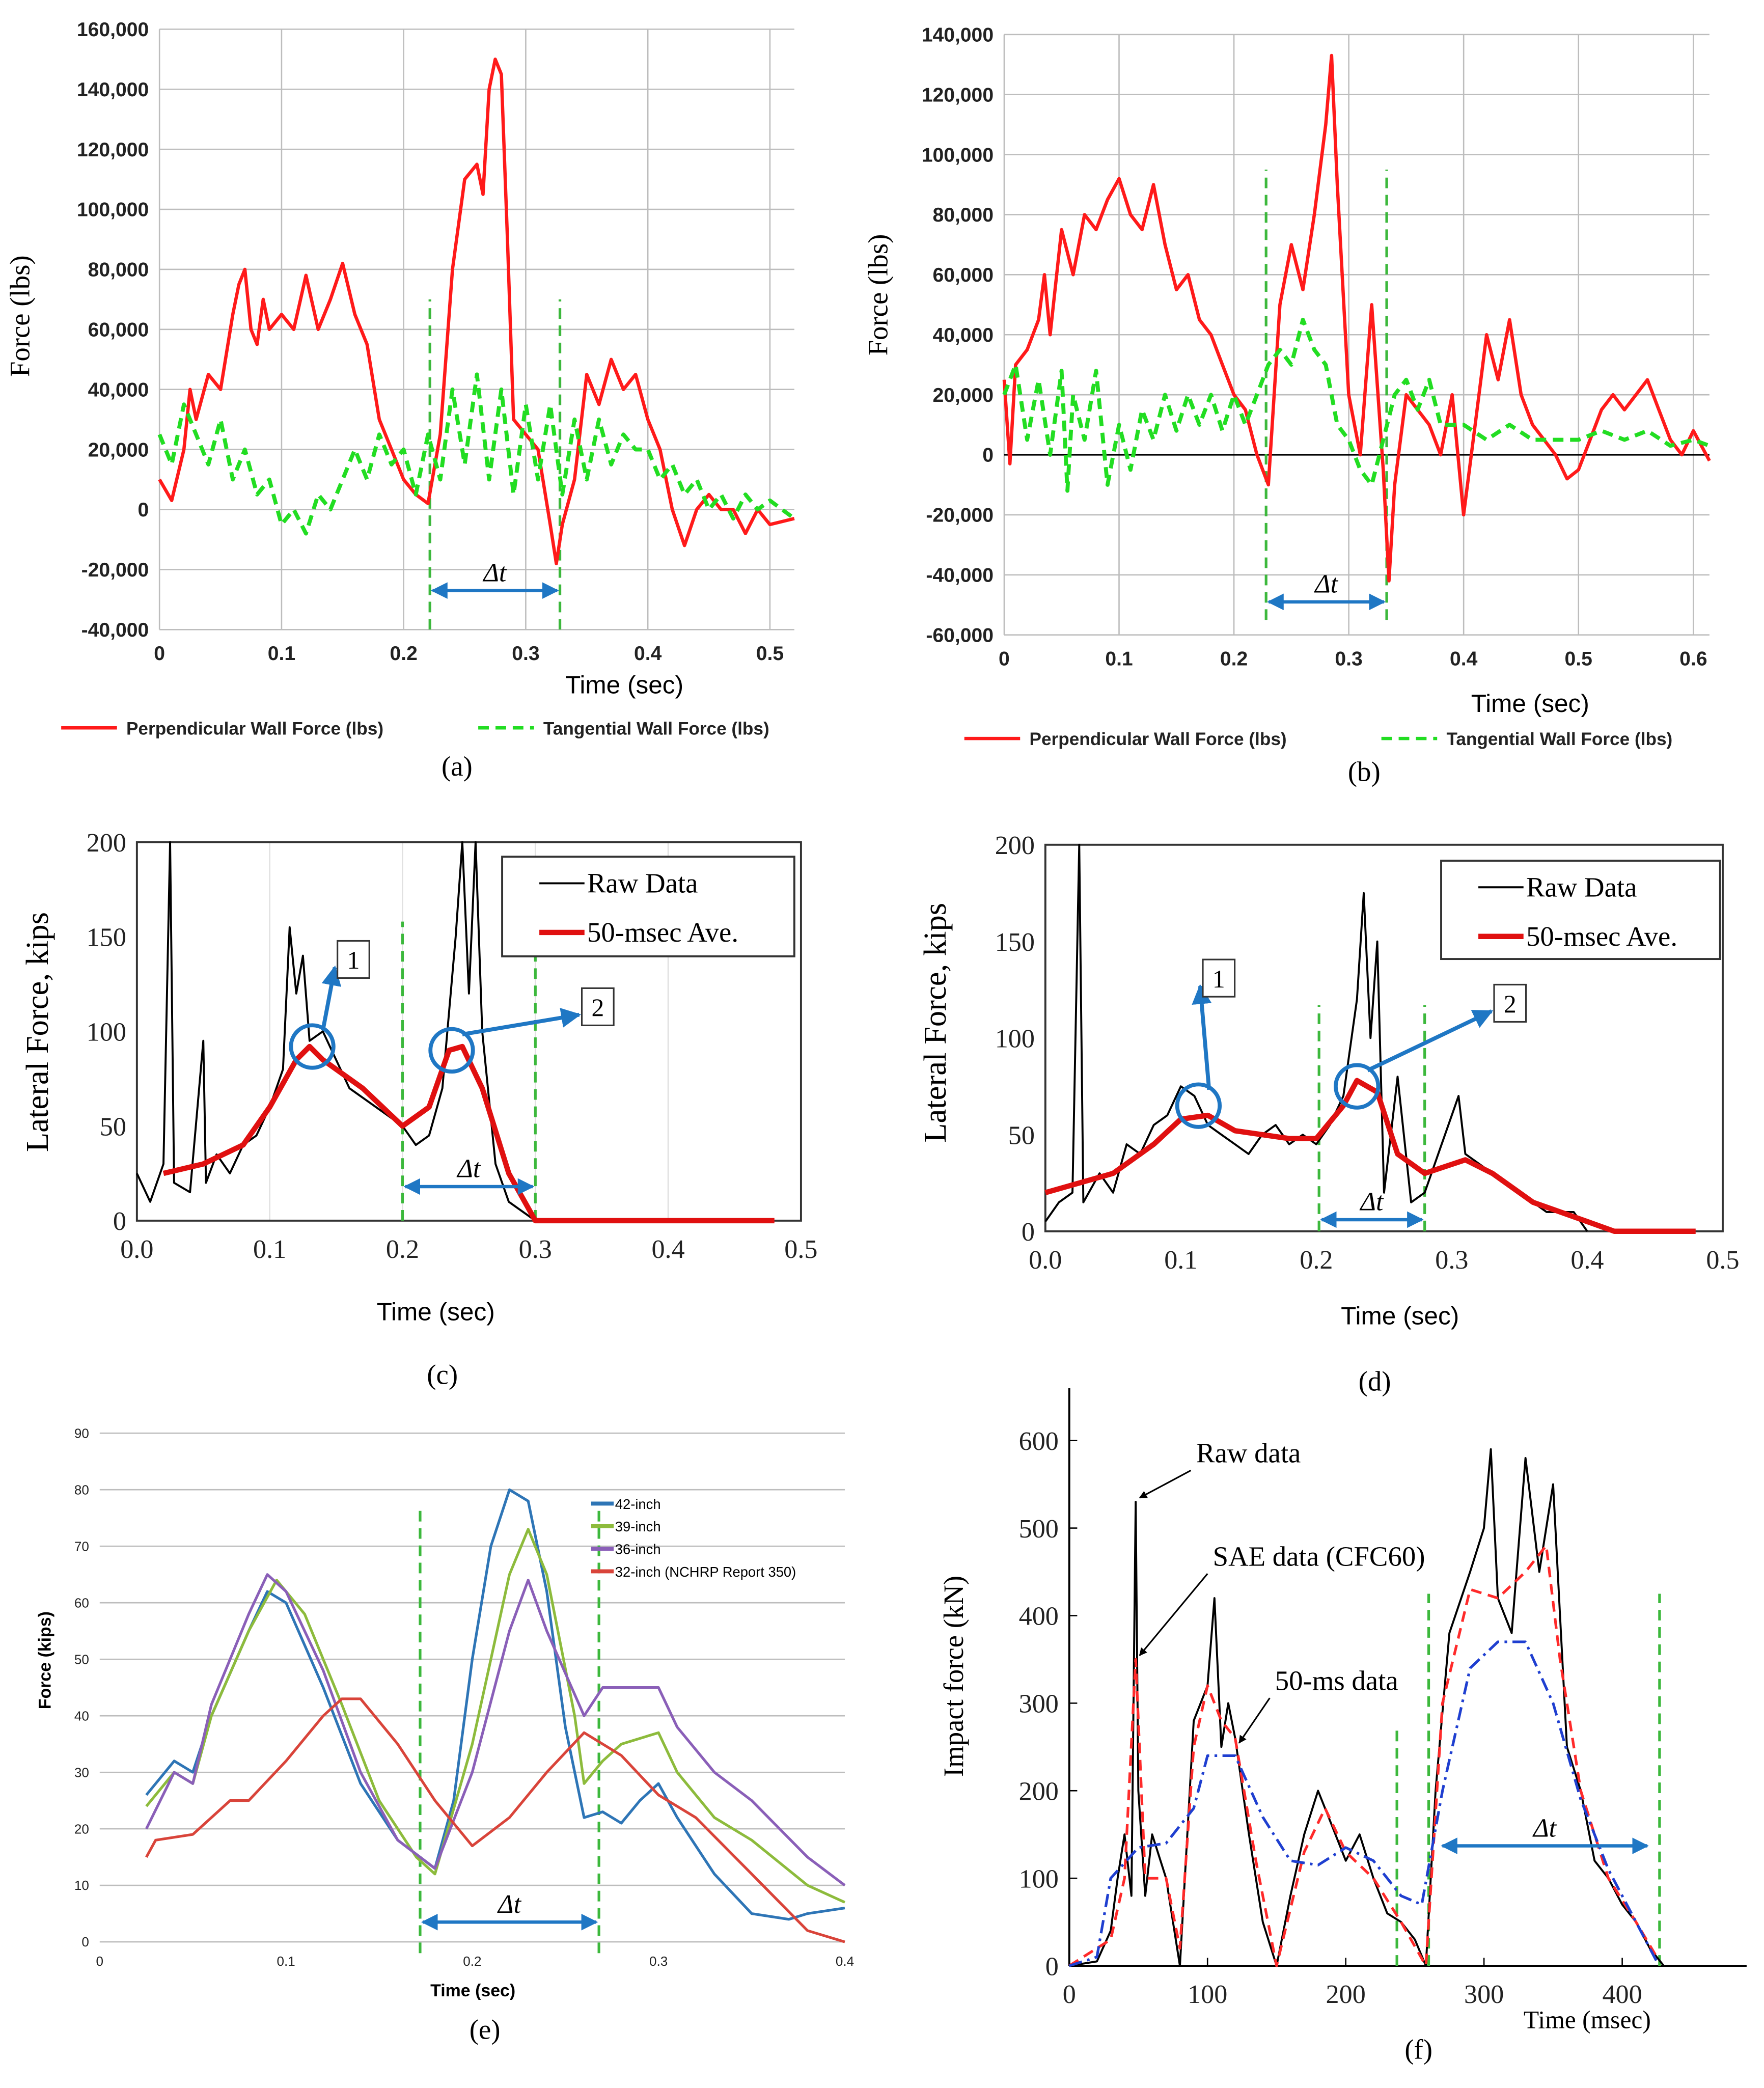 The width and height of the screenshot is (1764, 2088). I want to click on callout-label: 2, so click(1510, 1004).